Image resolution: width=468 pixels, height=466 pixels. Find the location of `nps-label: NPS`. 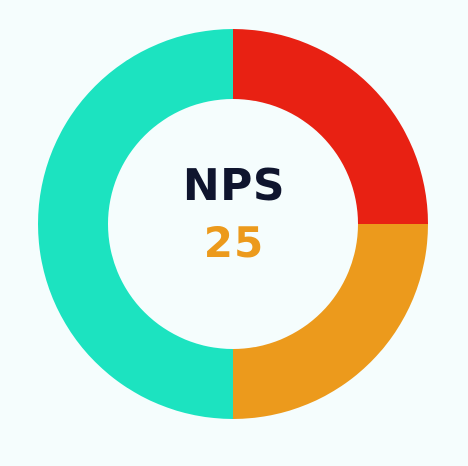

nps-label: NPS is located at coordinates (234, 185).